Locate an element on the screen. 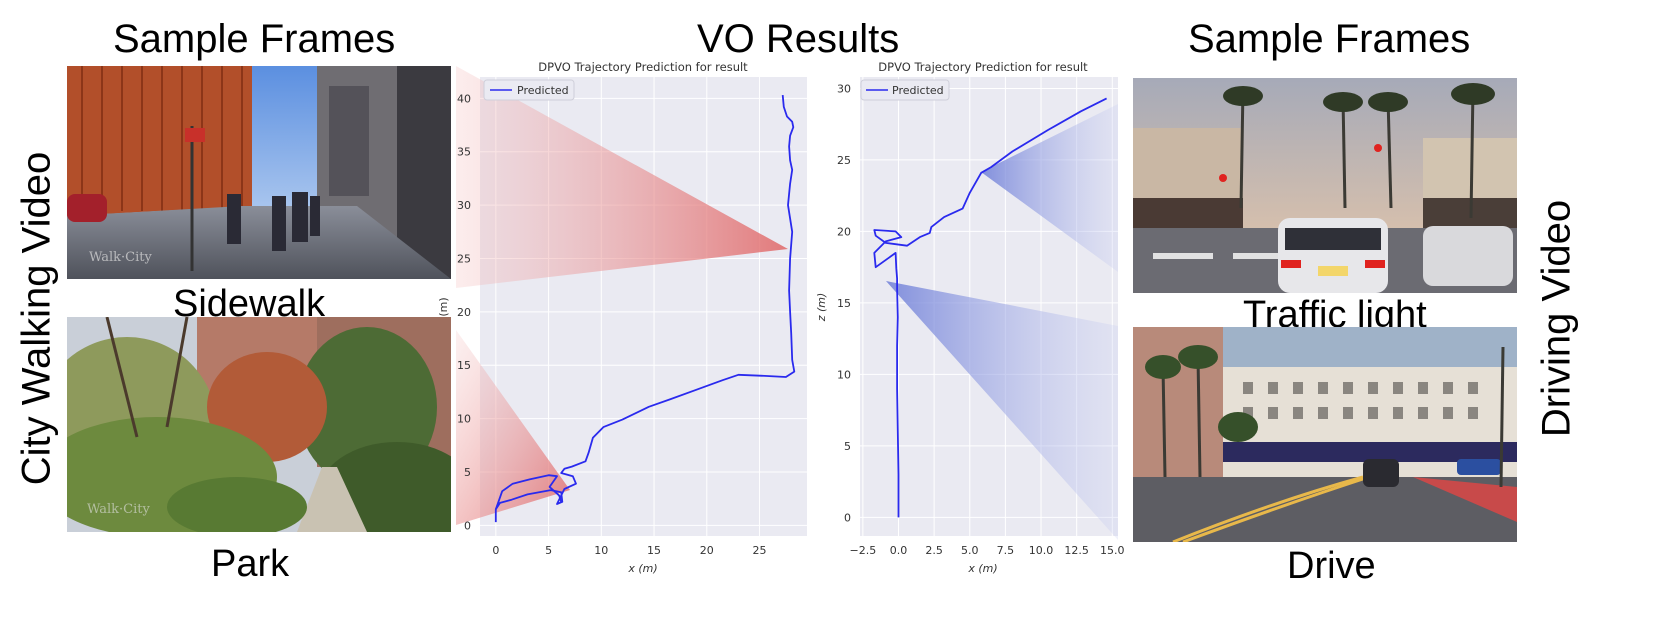 The width and height of the screenshot is (1661, 630). plot2-ticks: −2.5 0.0 2.5 5.0 7.5 10.0 12.5 15.0 0 5 10 15 20 25 30 is located at coordinates (981, 319).